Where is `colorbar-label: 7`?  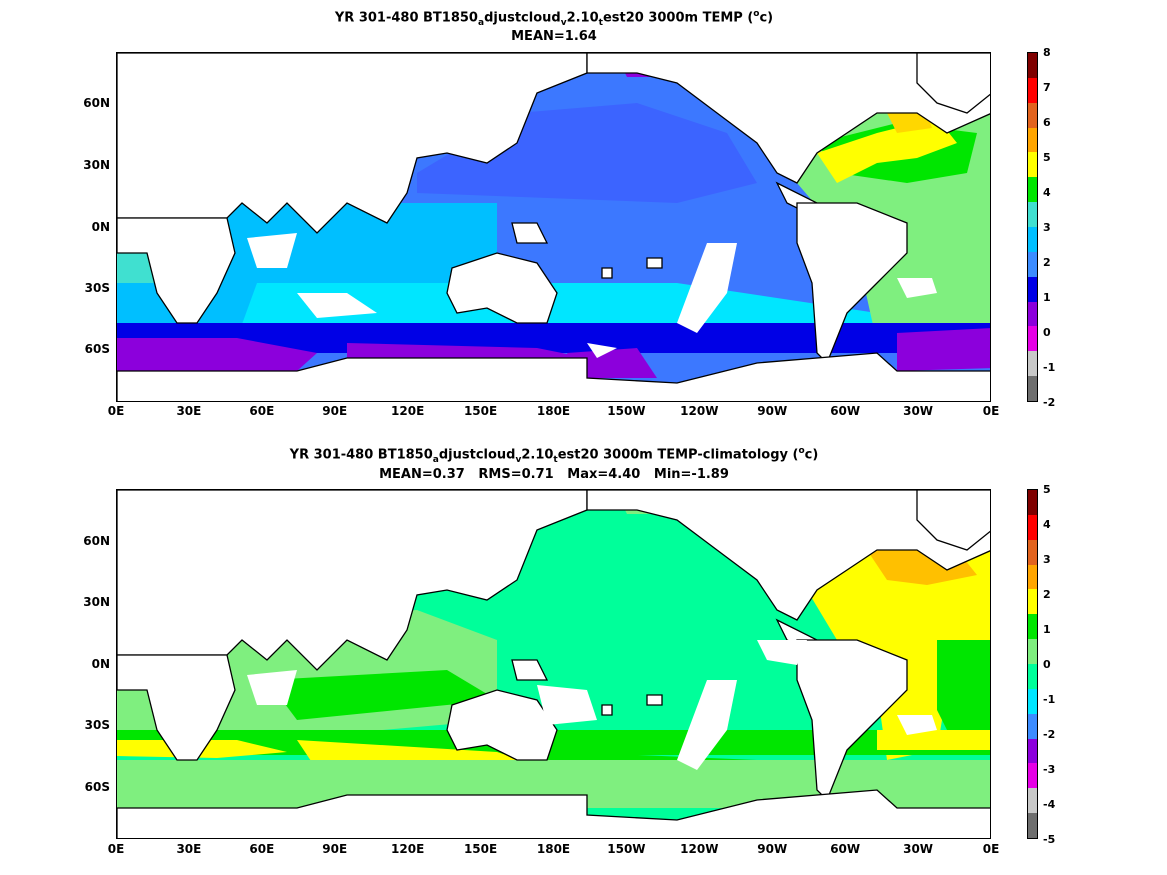
colorbar-label: 7 is located at coordinates (1047, 87).